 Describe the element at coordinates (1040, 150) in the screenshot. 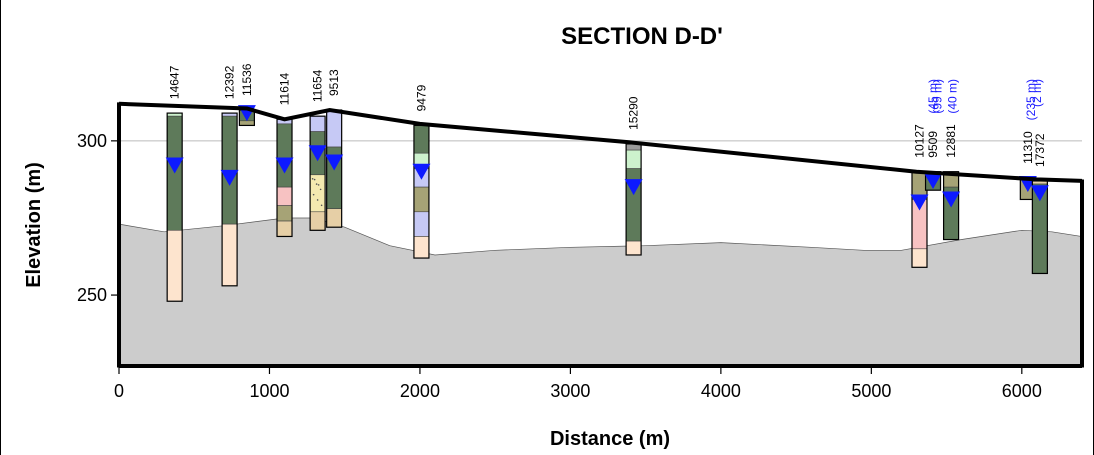

I see `well-label-17372: 17372` at that location.